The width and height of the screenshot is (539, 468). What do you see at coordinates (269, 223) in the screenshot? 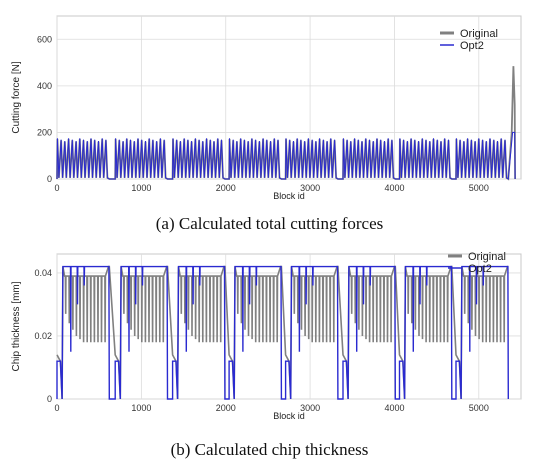
I see `caption-cutting-forces: (a) Calculated total cutting forces` at bounding box center [269, 223].